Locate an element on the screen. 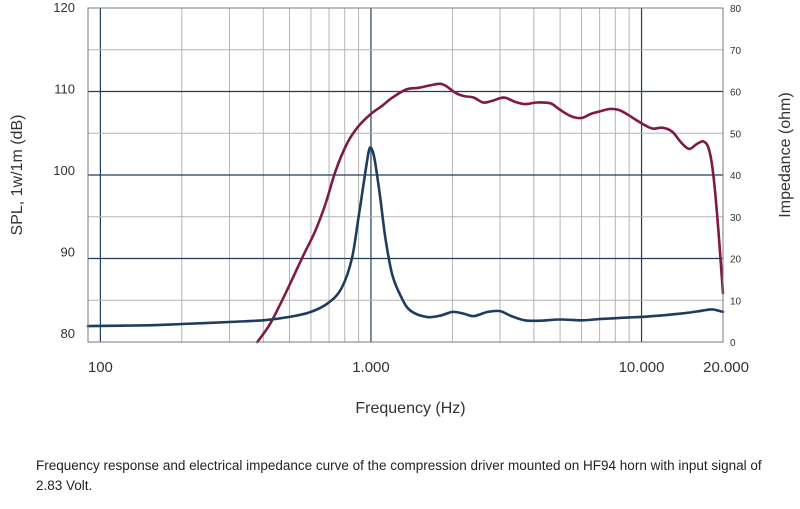  impedance-tick-label: 20 is located at coordinates (736, 260).